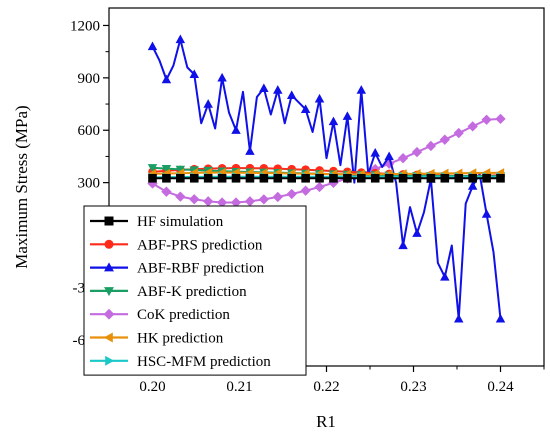 This screenshot has width=550, height=444. I want to click on legend-entry: HF simulation, so click(157, 222).